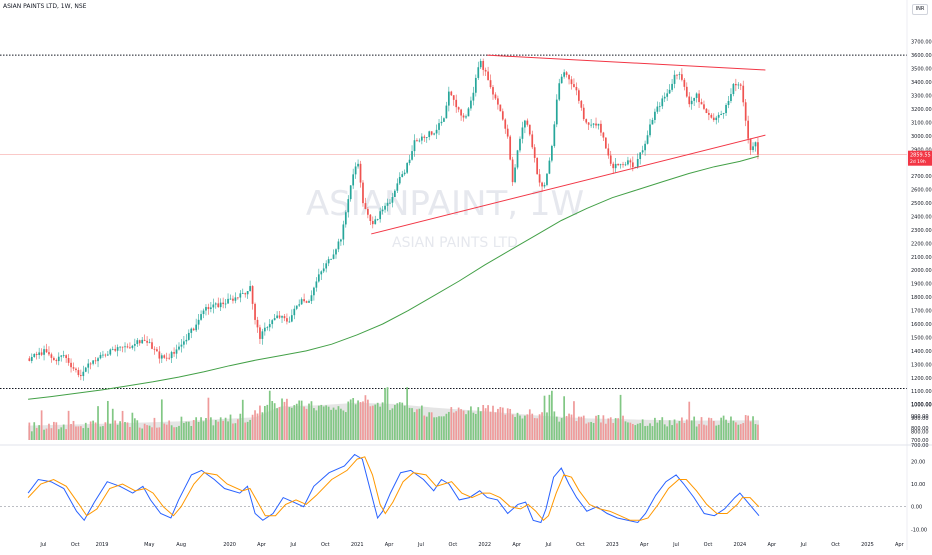 This screenshot has height=555, width=932. Describe the element at coordinates (920, 441) in the screenshot. I see `volume-tick-label: 700.00` at that location.